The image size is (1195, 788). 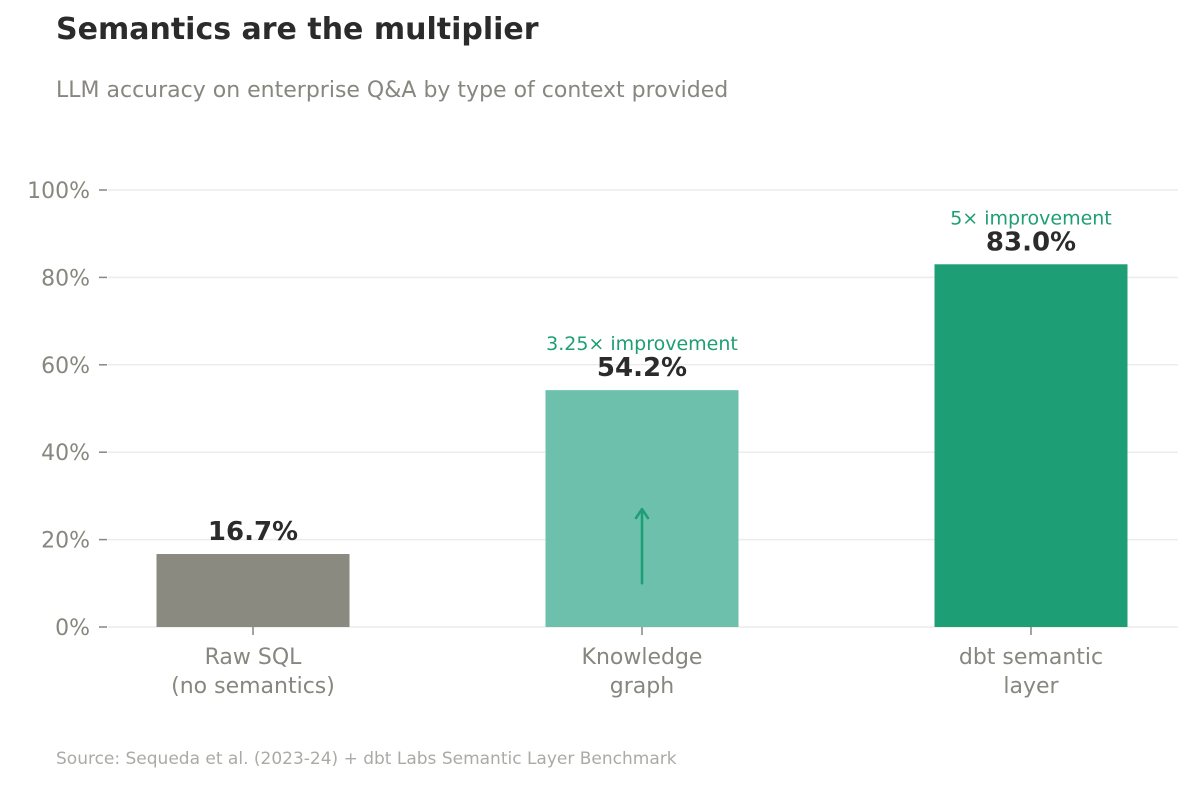 What do you see at coordinates (253, 532) in the screenshot?
I see `value-label: 16.7%` at bounding box center [253, 532].